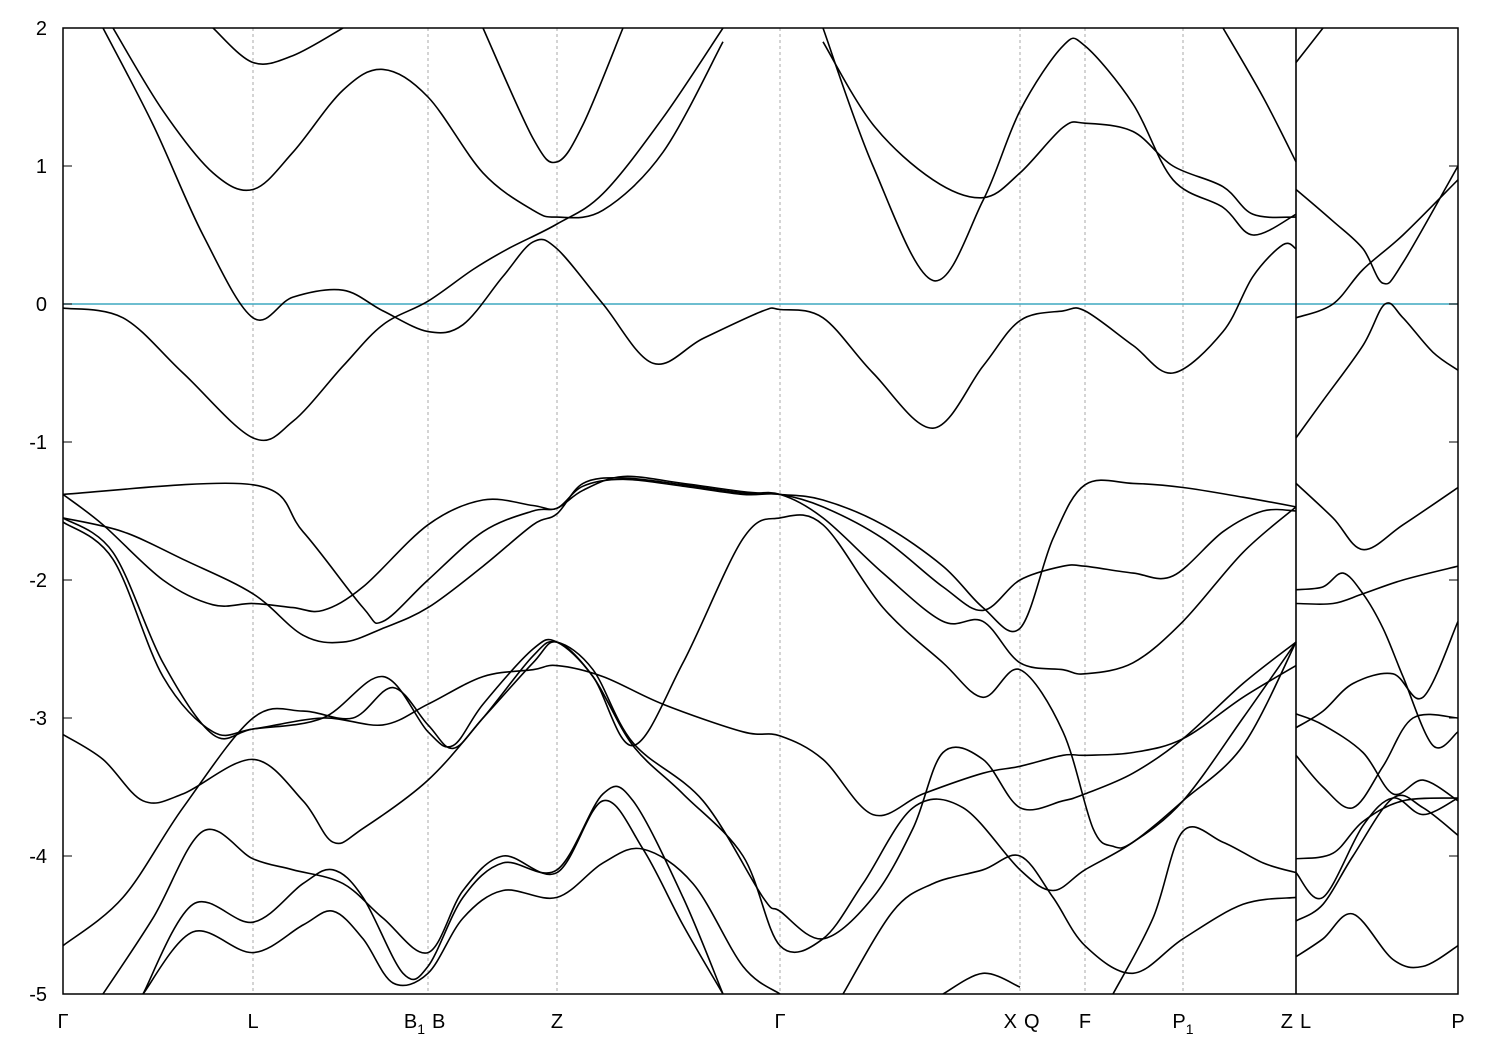  What do you see at coordinates (1085, 1022) in the screenshot?
I see `x-tick-label-kpoint: F` at bounding box center [1085, 1022].